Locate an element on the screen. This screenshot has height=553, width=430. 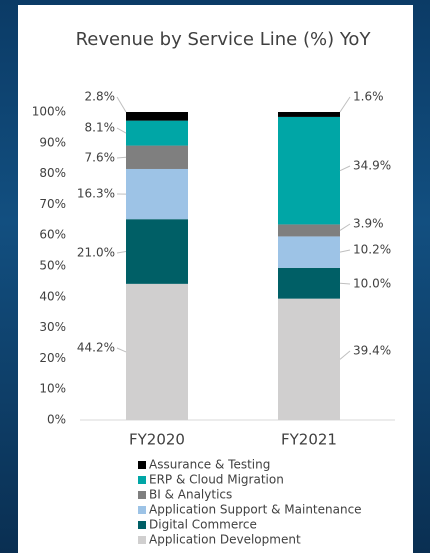
legend-label: Application Support & Maintenance is located at coordinates (255, 510).